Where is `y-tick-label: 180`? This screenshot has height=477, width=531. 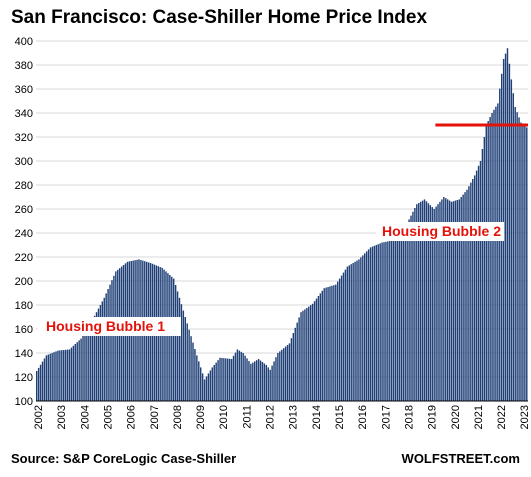 y-tick-label: 180 is located at coordinates (24, 306).